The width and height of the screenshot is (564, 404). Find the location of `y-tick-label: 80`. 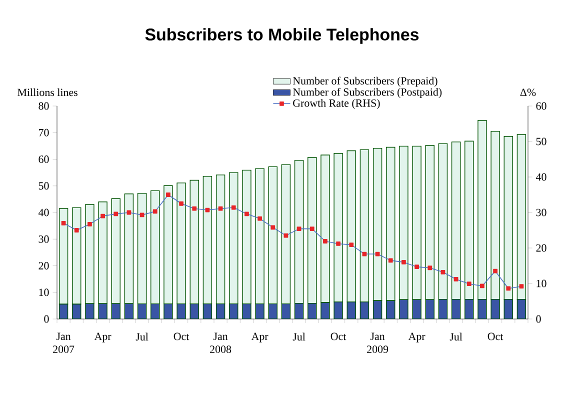

y-tick-label: 80 is located at coordinates (43, 106).